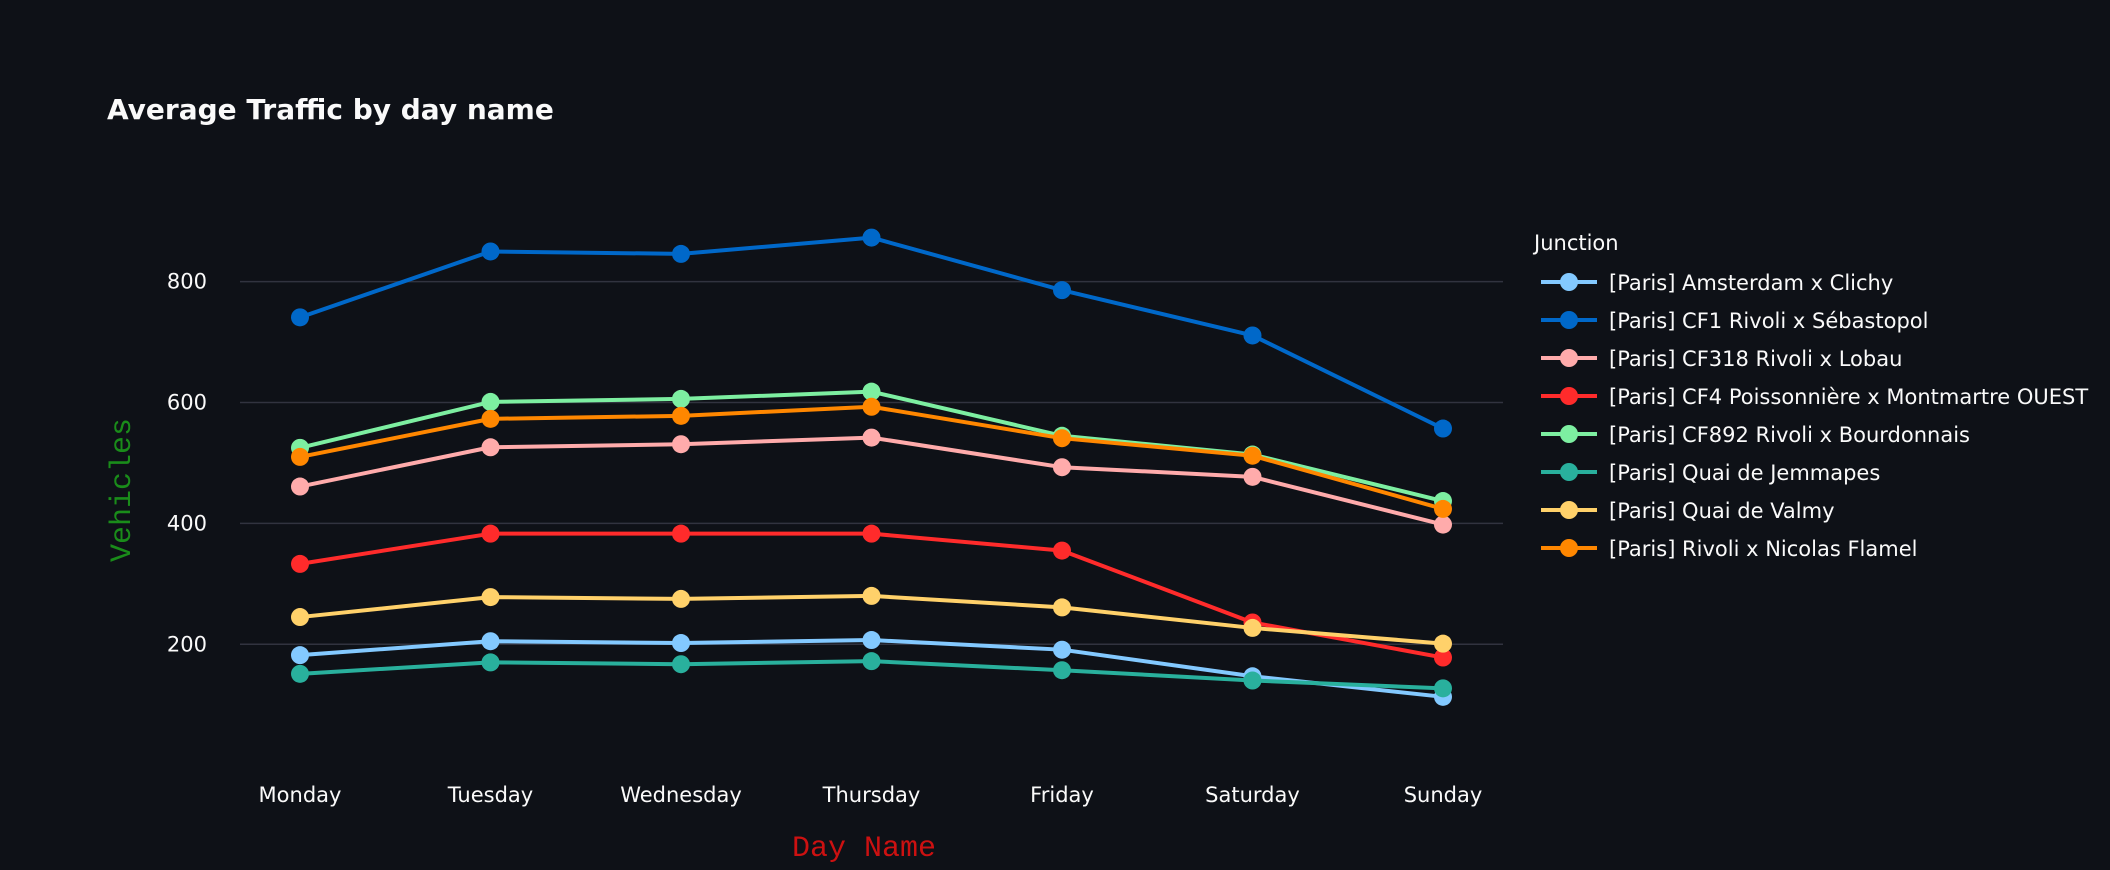 Image resolution: width=2110 pixels, height=870 pixels. Describe the element at coordinates (187, 523) in the screenshot. I see `y-tick-label: 400` at that location.